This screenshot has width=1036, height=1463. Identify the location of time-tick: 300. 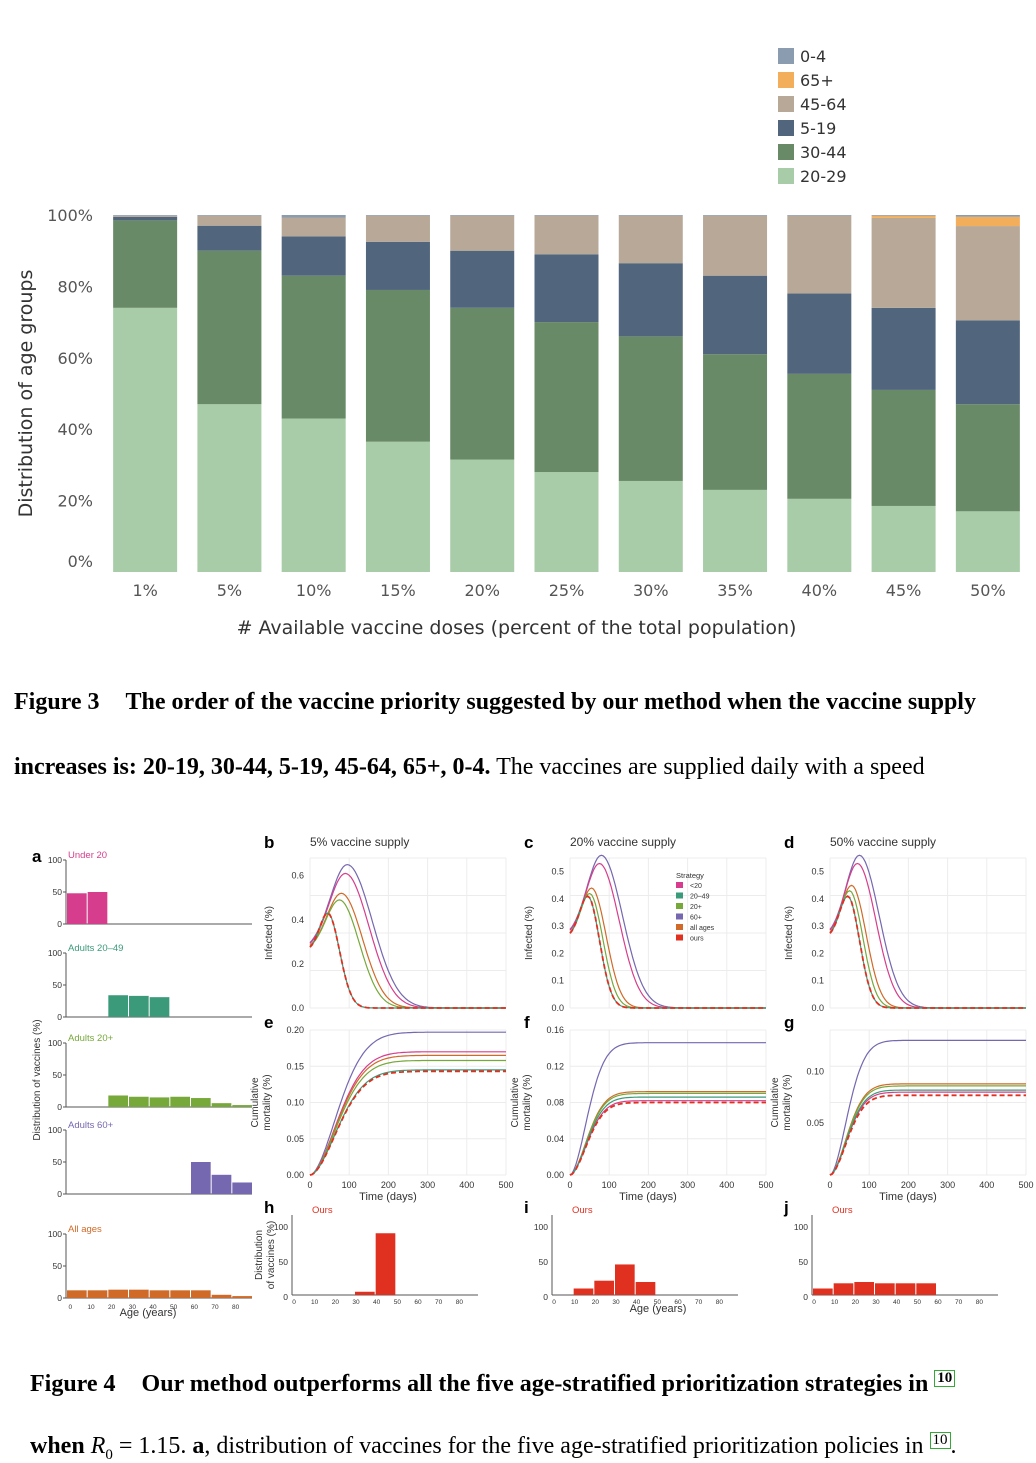
(947, 1185).